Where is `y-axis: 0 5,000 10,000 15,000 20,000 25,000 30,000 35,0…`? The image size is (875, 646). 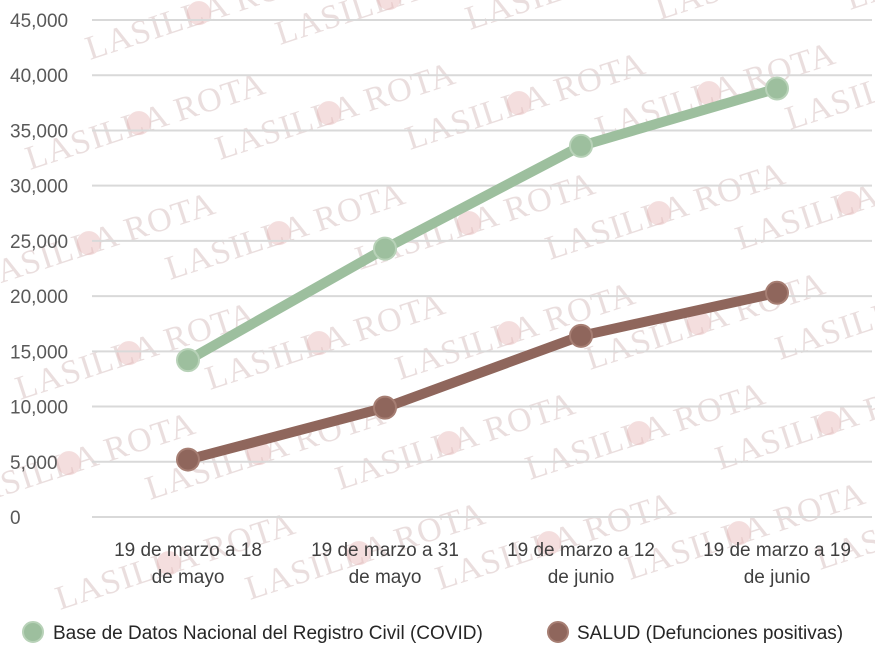 y-axis: 0 5,000 10,000 15,000 20,000 25,000 30,000 35,0… is located at coordinates (39, 270).